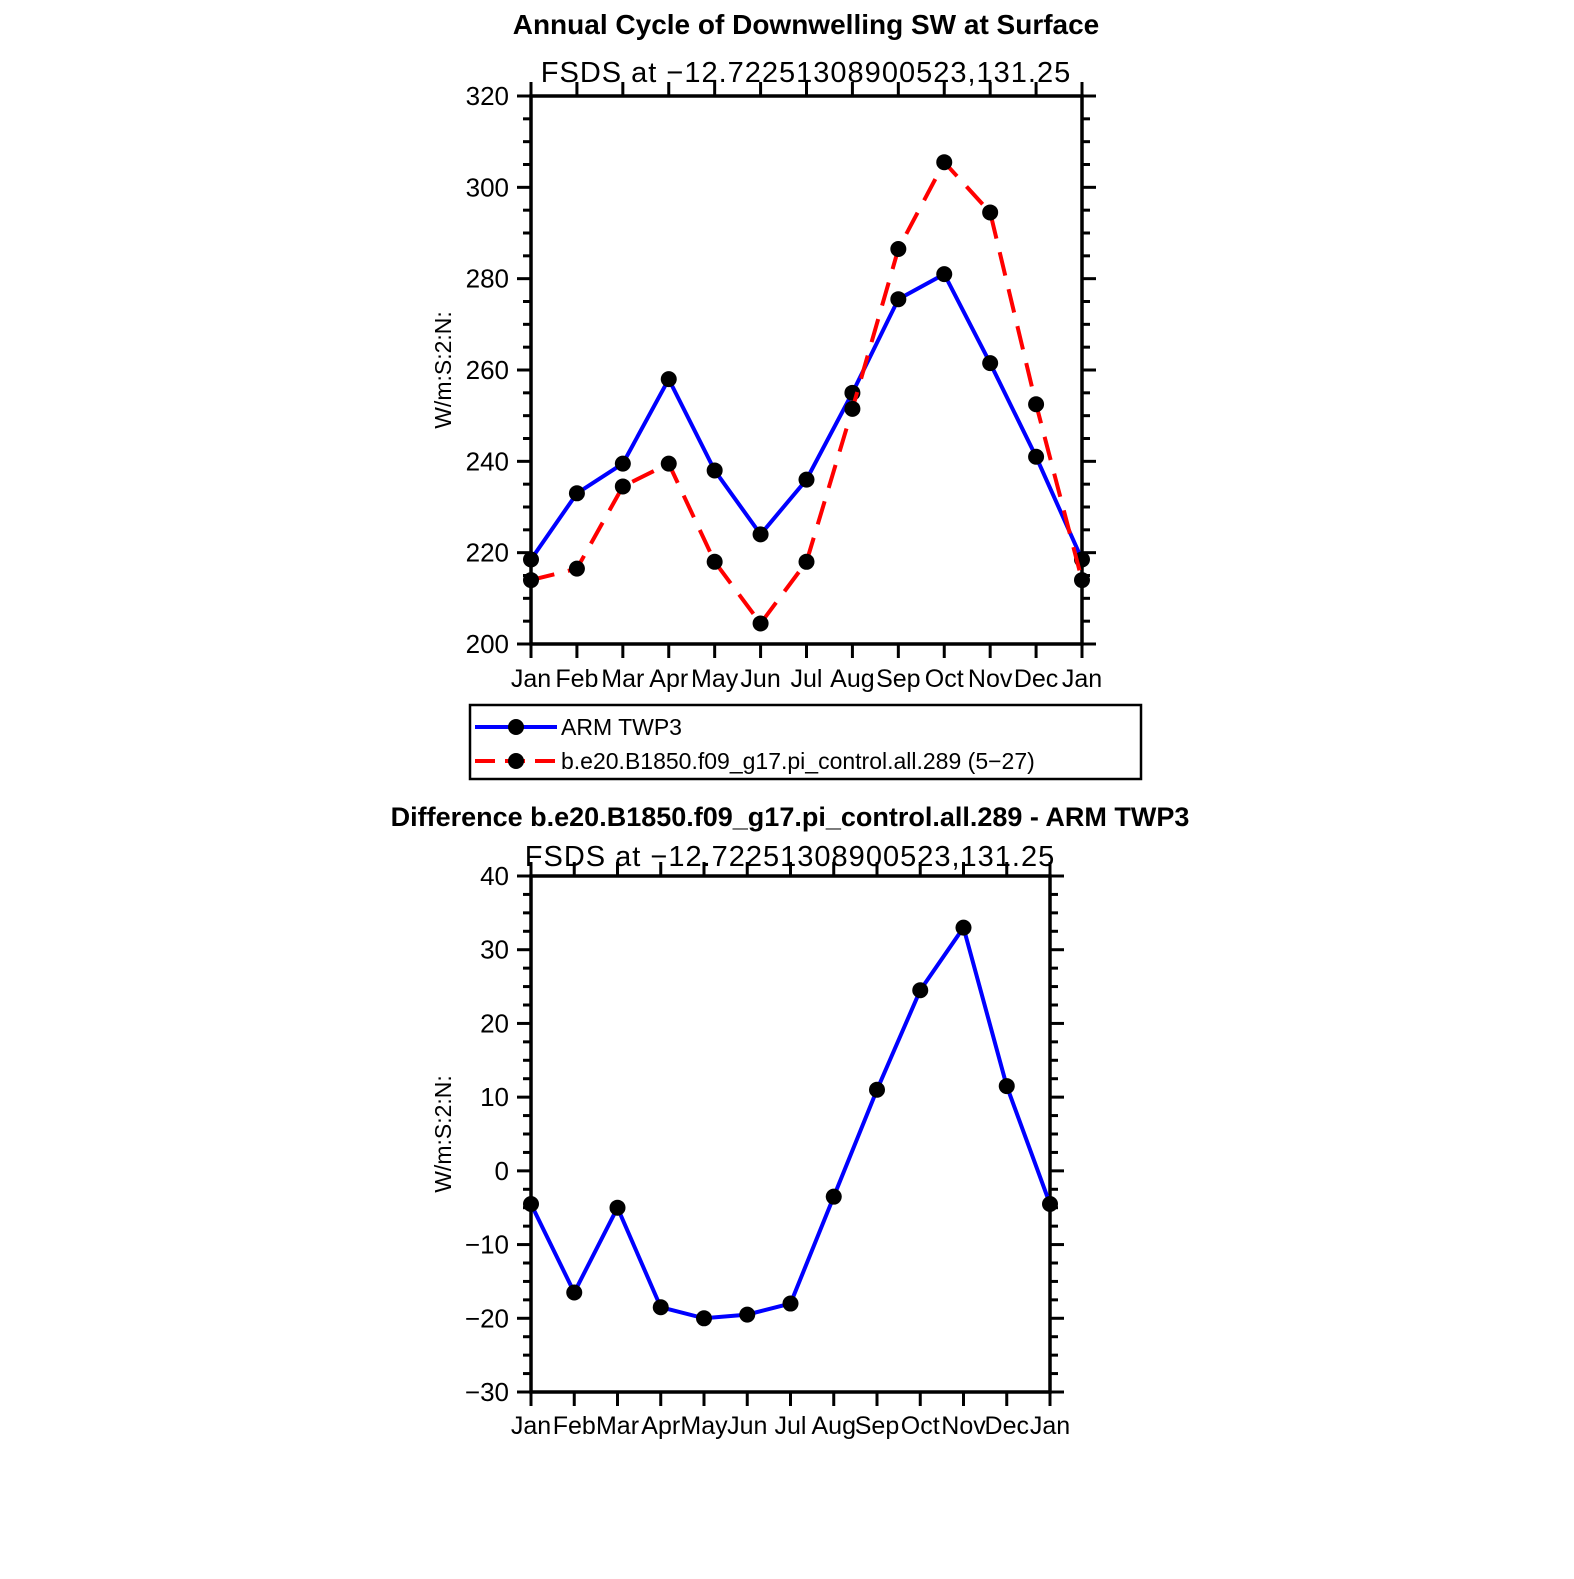 Image resolution: width=1574 pixels, height=1579 pixels. What do you see at coordinates (487, 370) in the screenshot?
I see `y-tick-label: 260` at bounding box center [487, 370].